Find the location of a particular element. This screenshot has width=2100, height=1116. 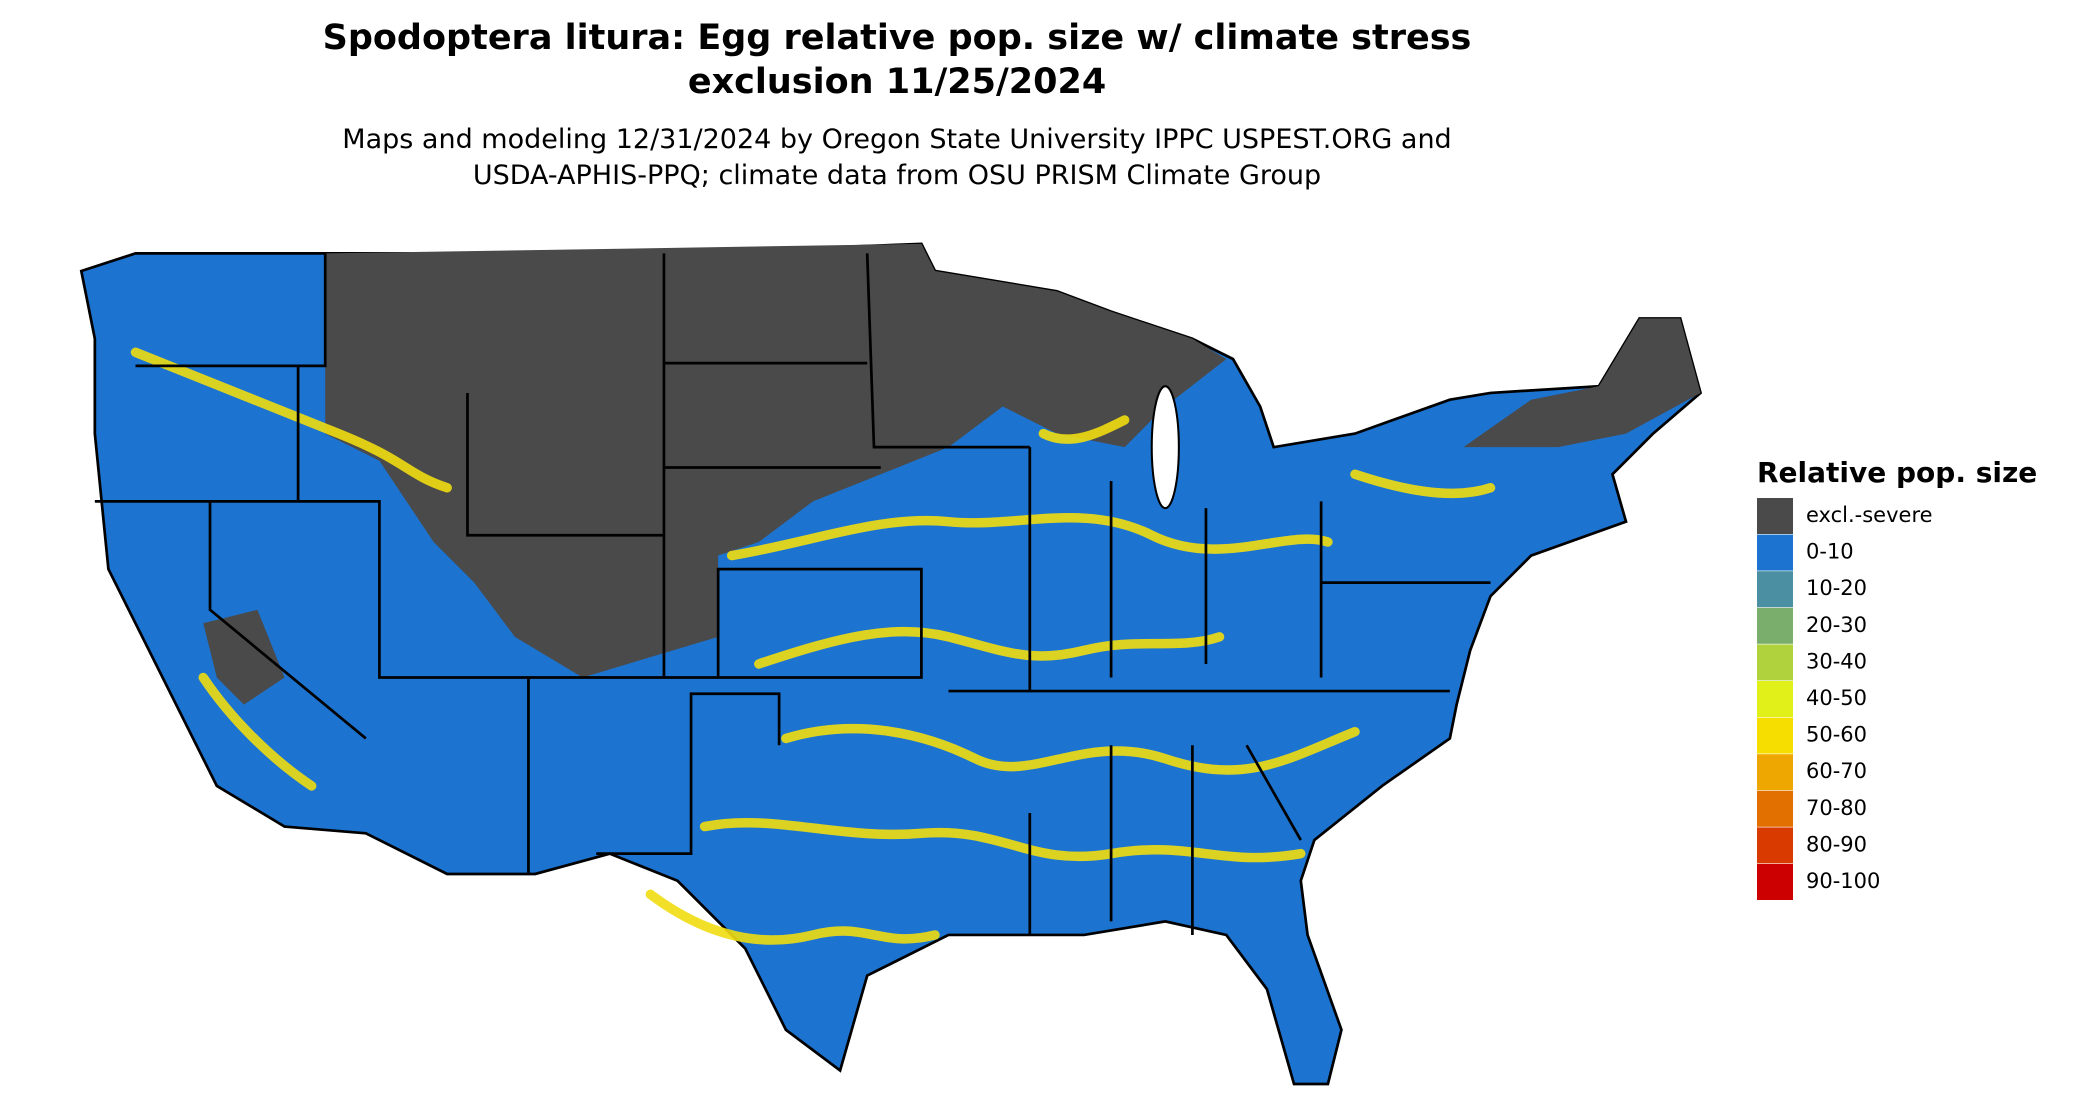

legend-label: 20-30 is located at coordinates (1836, 625).